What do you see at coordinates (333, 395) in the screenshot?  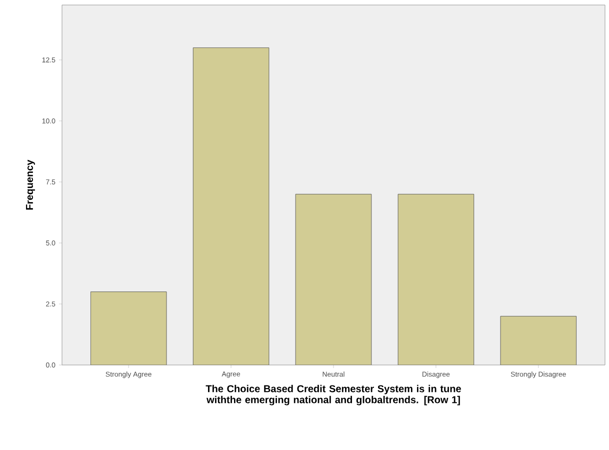 I see `x-axis-title: The Choice Based Credit Semester System is in tune withthe emerging national and globaltrends. [Row 1]` at bounding box center [333, 395].